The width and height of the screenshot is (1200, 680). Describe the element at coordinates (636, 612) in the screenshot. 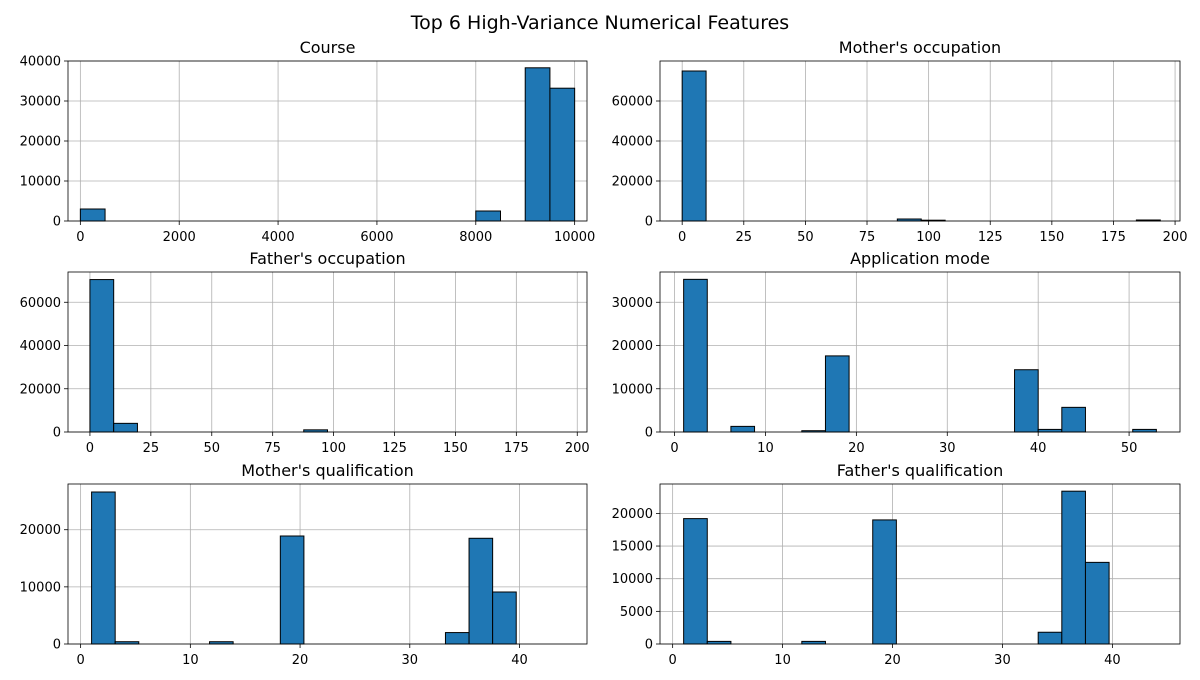

I see `y-tick-label: 5000` at that location.